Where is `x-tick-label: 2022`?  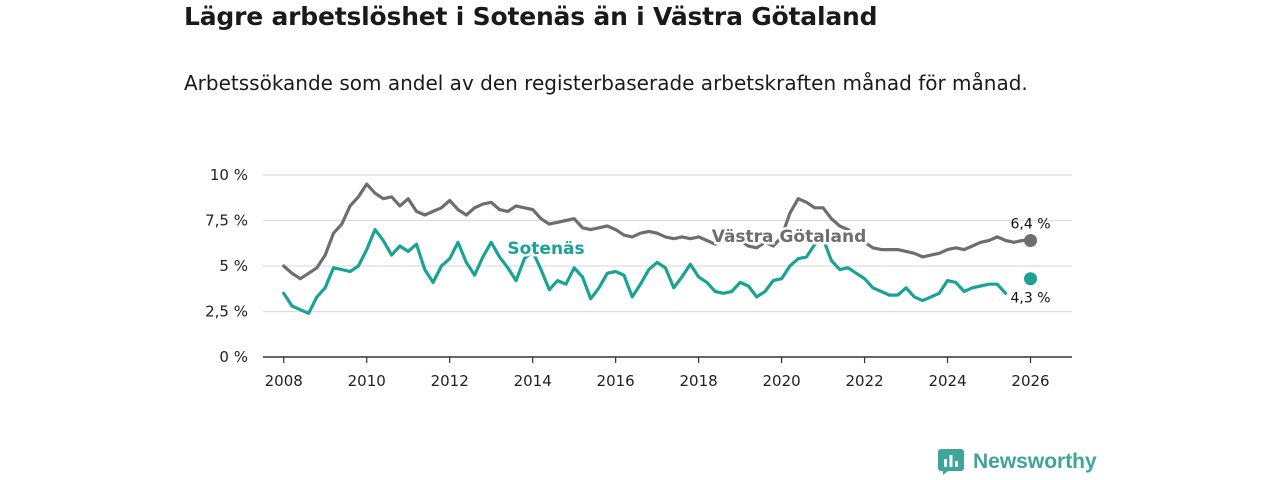 x-tick-label: 2022 is located at coordinates (864, 381).